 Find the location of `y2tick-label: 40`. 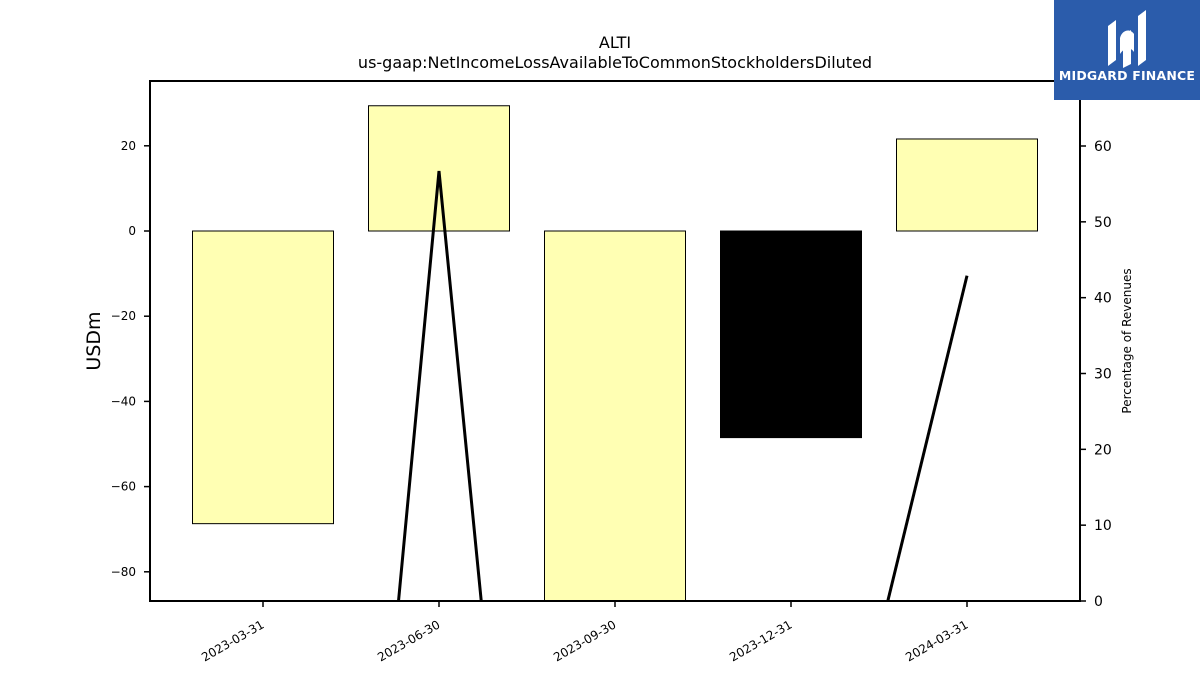

y2tick-label: 40 is located at coordinates (1103, 299).